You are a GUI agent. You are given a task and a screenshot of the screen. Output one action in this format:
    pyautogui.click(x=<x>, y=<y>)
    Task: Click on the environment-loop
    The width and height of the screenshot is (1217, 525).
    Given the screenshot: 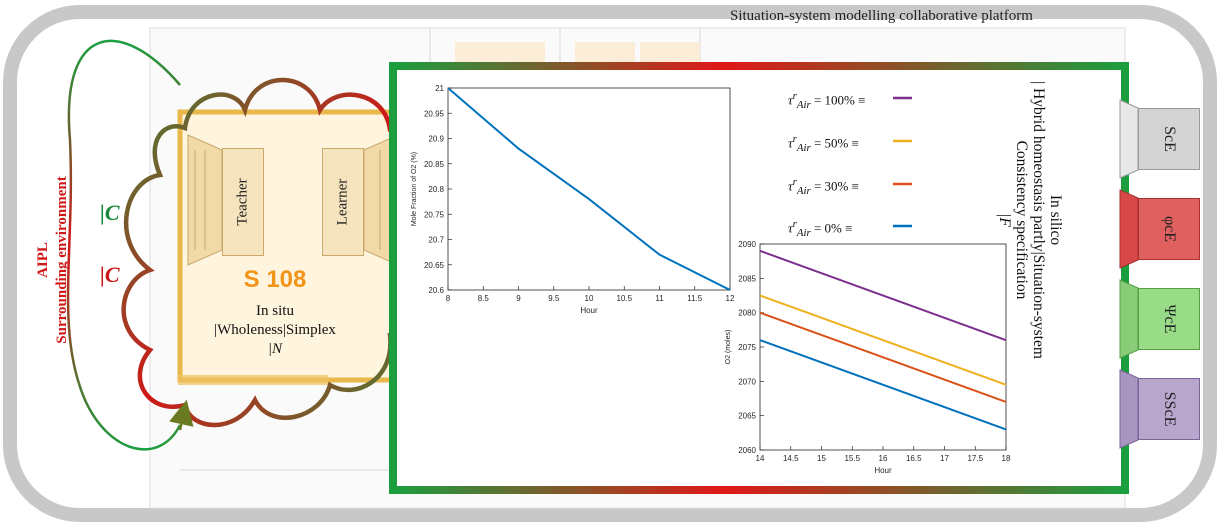 What is the action you would take?
    pyautogui.click(x=124, y=245)
    